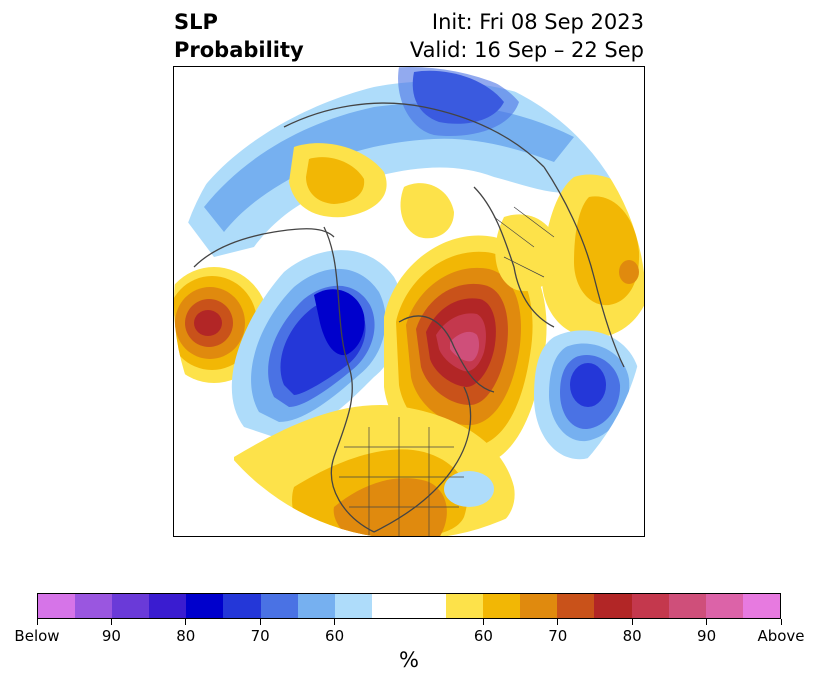 The height and width of the screenshot is (686, 819). I want to click on north-blue-band-inner, so click(389, 167).